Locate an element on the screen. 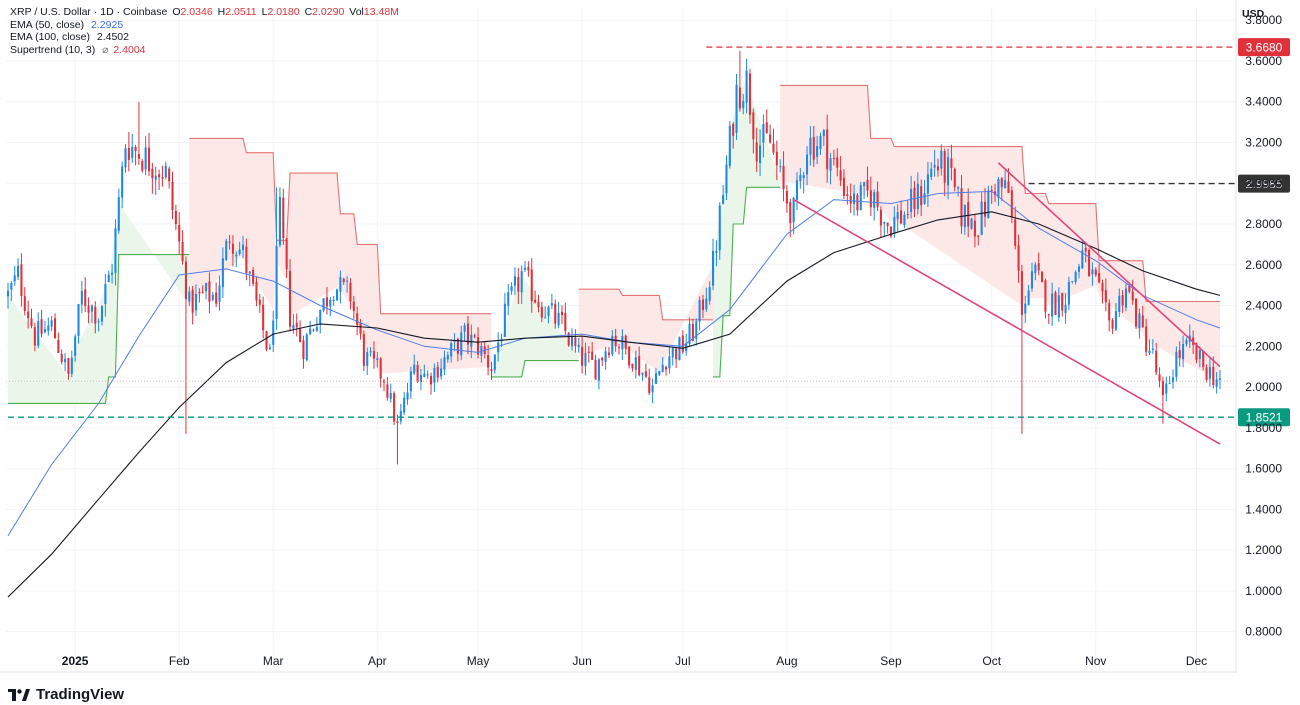 This screenshot has width=1300, height=705. x-axis-tick-label: Aug is located at coordinates (786, 661).